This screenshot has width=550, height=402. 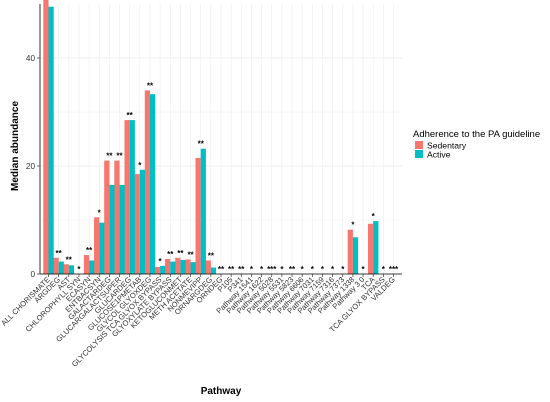 I want to click on legend-swatch-active, so click(x=419, y=154).